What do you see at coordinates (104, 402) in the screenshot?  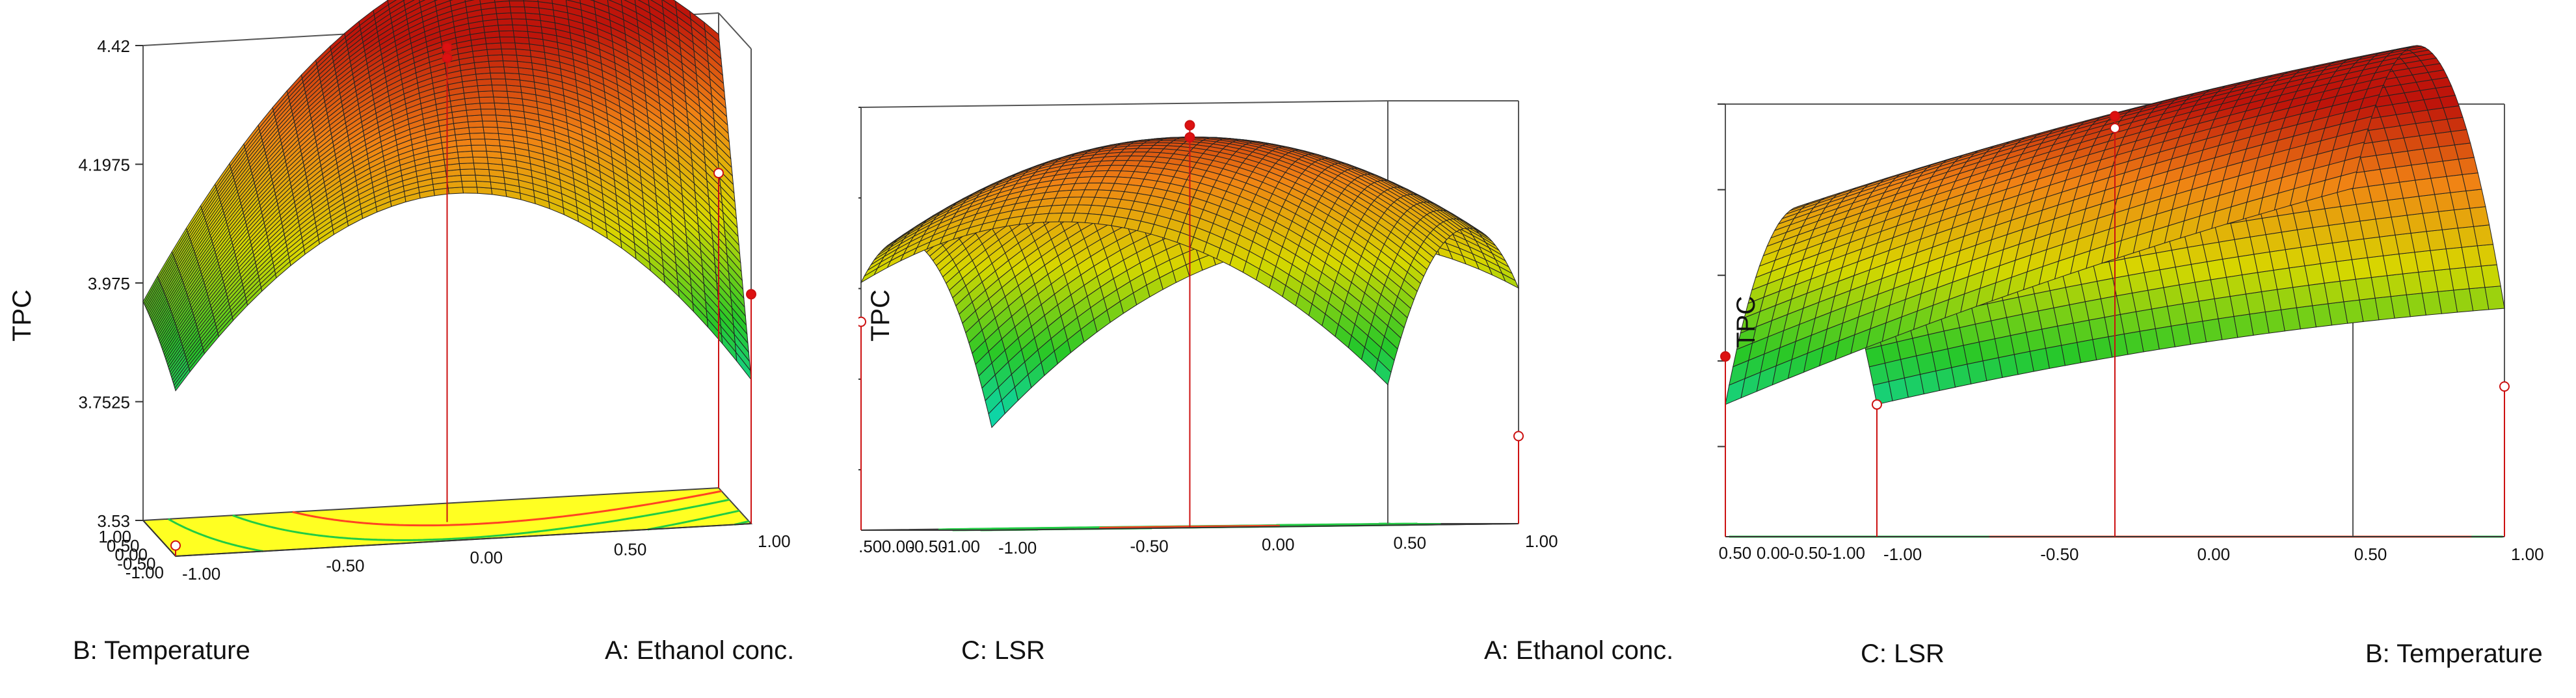 I see `z-tick-label: 3.7525` at bounding box center [104, 402].